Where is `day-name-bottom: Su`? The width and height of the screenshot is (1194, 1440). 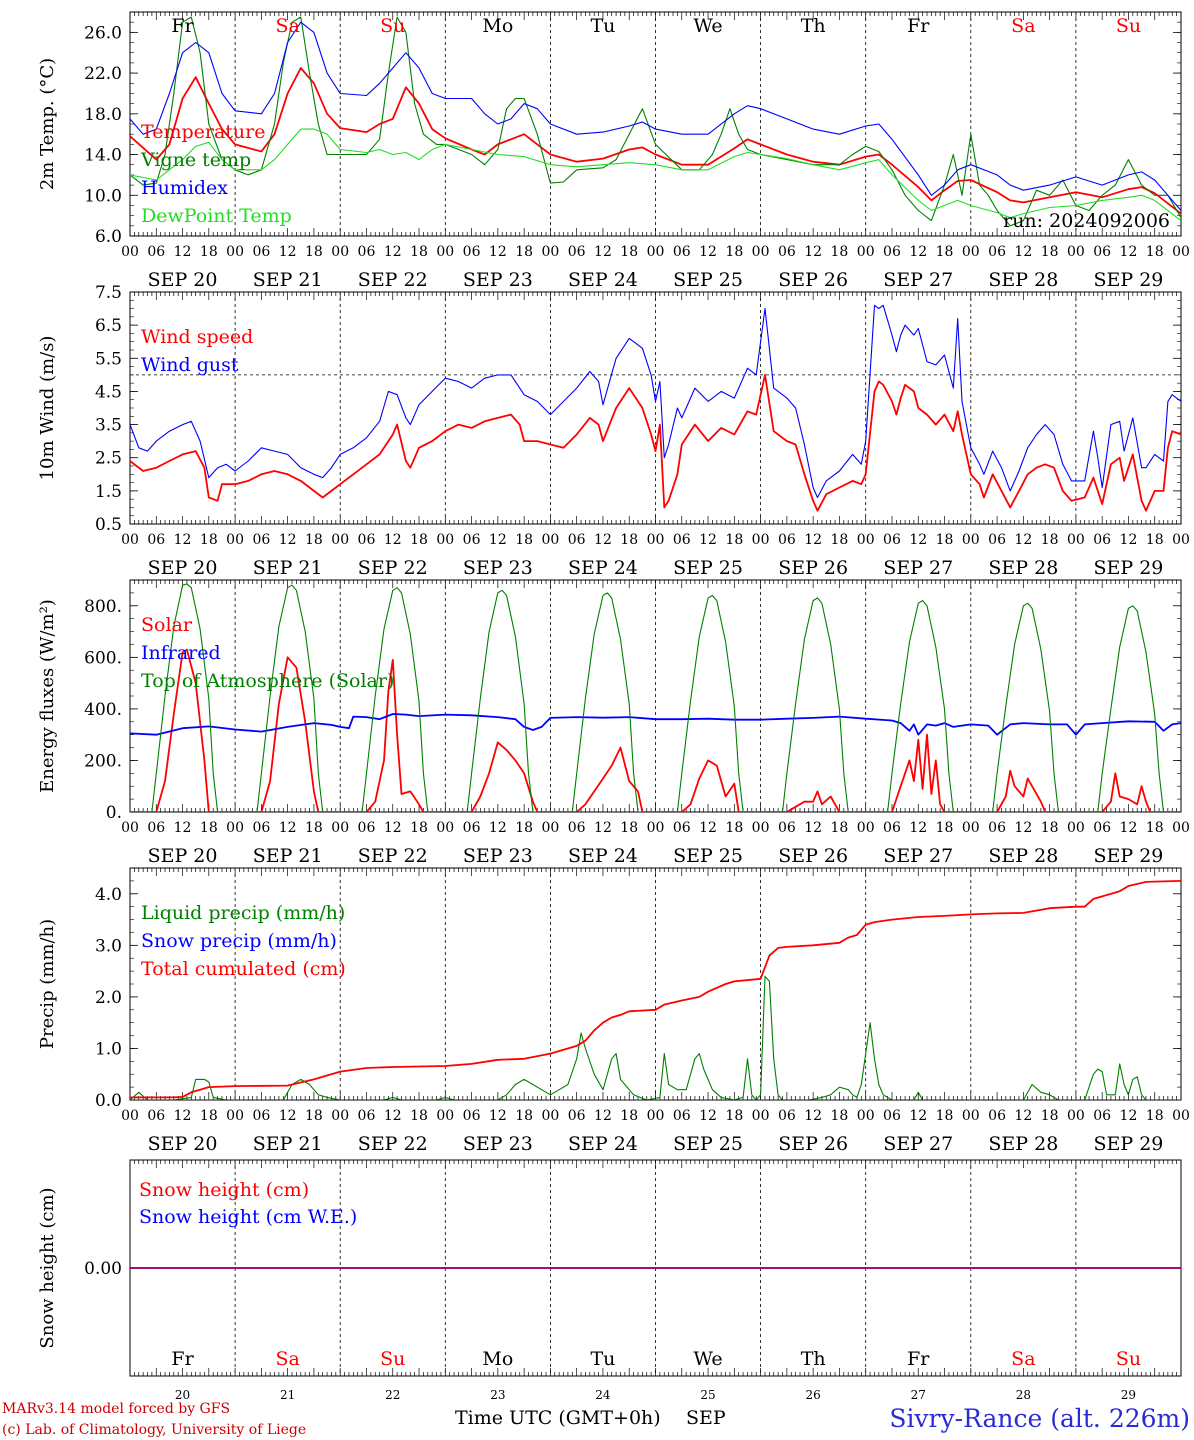 day-name-bottom: Su is located at coordinates (1128, 1359).